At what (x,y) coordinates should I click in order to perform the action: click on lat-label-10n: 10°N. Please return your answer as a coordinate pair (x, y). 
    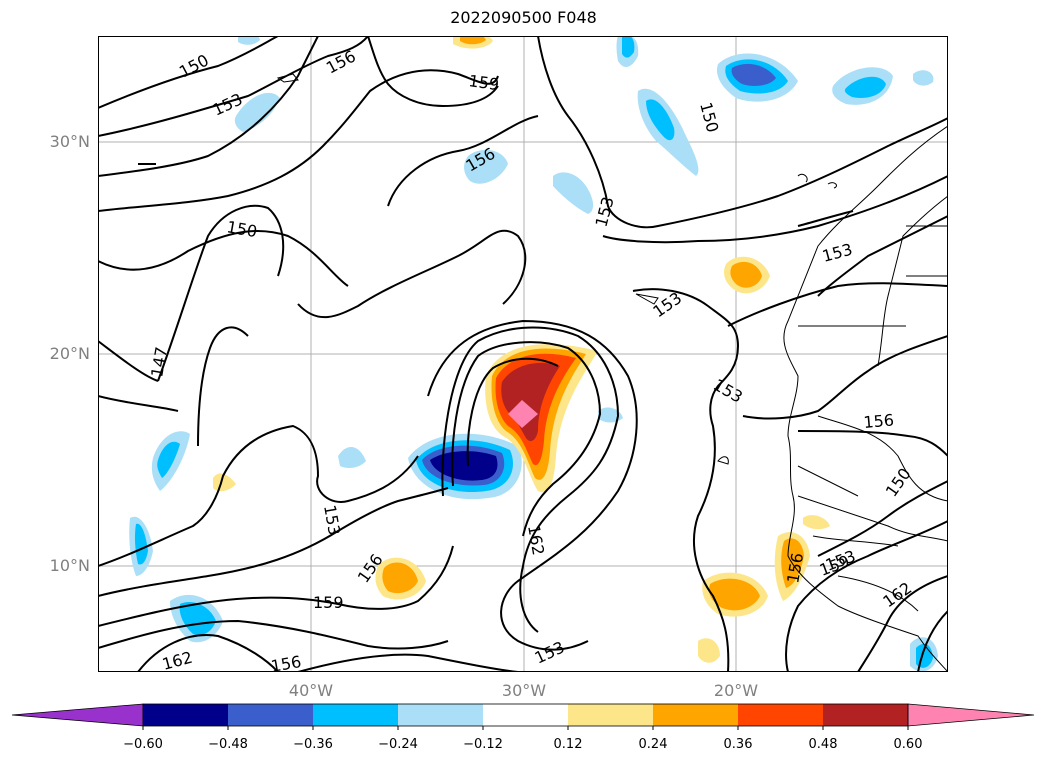
    Looking at the image, I should click on (69, 565).